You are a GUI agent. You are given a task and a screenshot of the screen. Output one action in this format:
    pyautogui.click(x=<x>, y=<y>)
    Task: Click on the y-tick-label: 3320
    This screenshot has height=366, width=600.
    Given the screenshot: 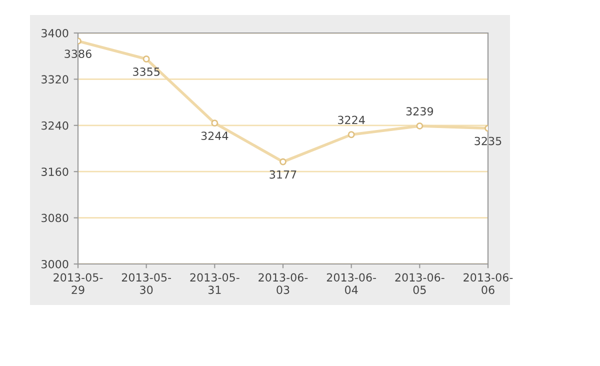 What is the action you would take?
    pyautogui.click(x=55, y=79)
    